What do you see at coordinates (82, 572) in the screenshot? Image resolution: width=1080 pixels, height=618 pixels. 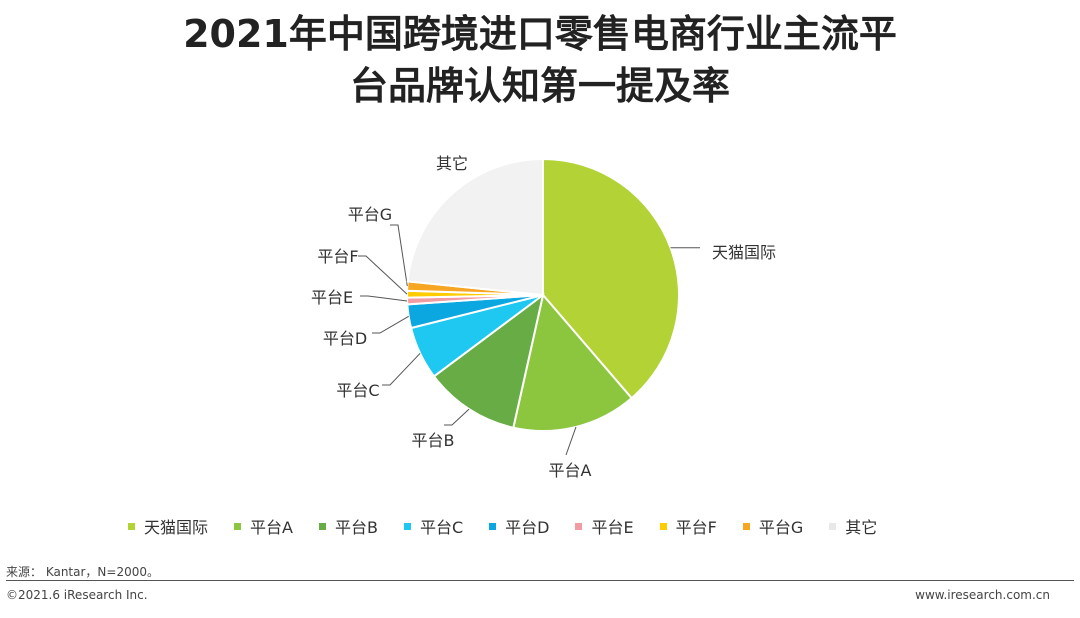 I see `source-note: 来源： Kantar，N=2000。` at bounding box center [82, 572].